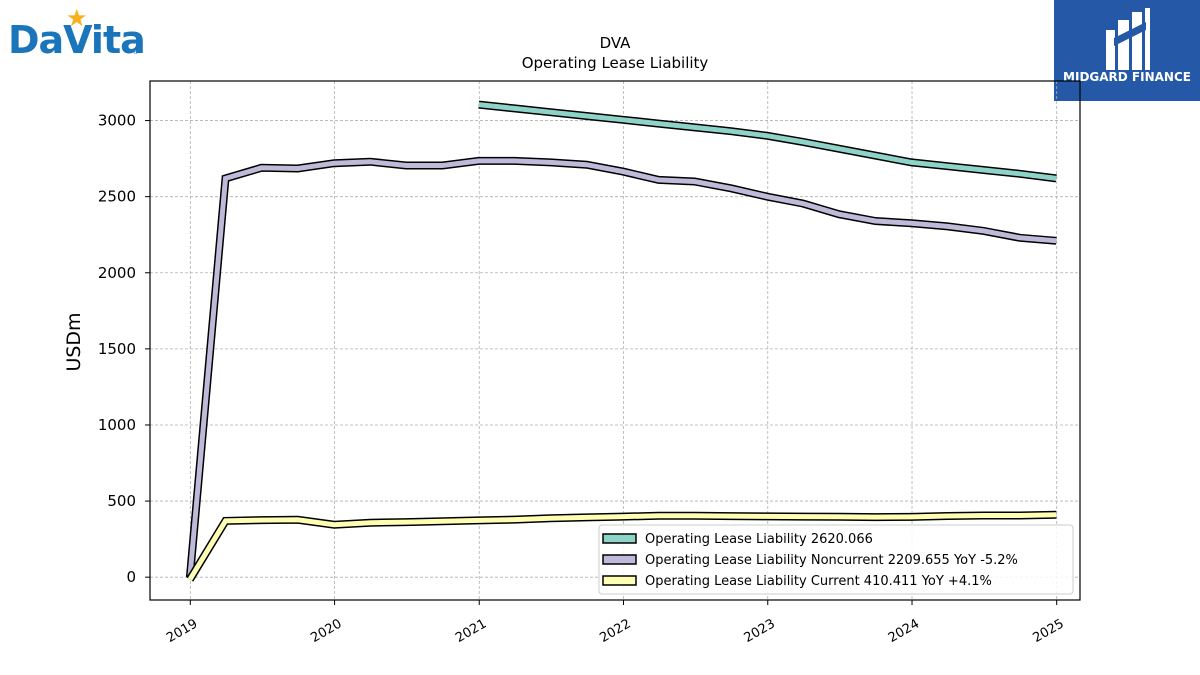  Describe the element at coordinates (117, 425) in the screenshot. I see `y-tick-label: 1000` at that location.